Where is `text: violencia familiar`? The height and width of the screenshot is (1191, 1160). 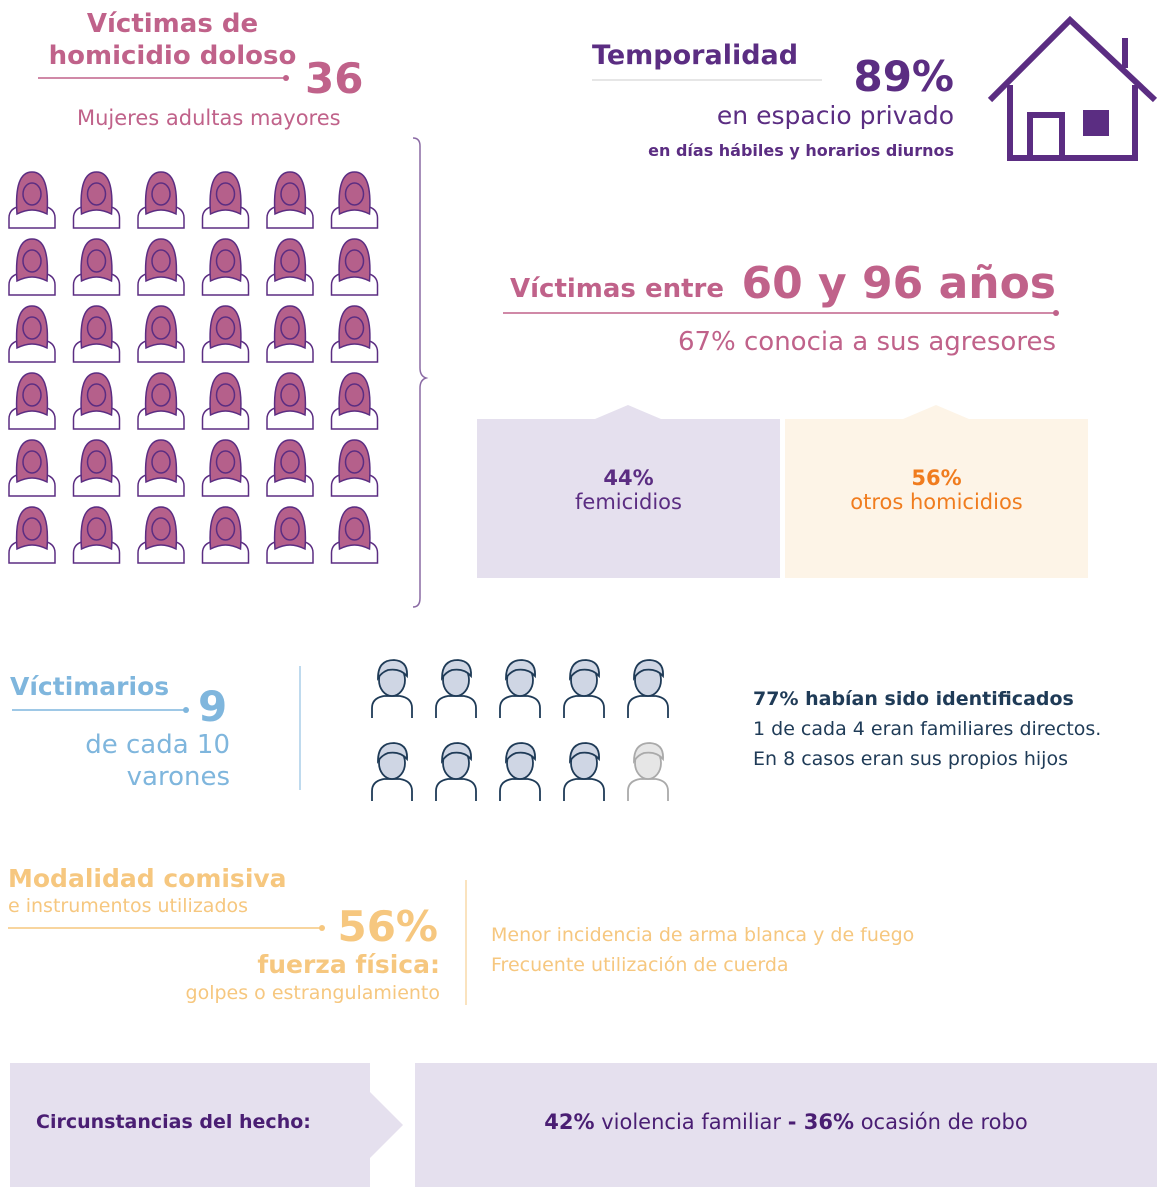 text: violencia familiar is located at coordinates (691, 1122).